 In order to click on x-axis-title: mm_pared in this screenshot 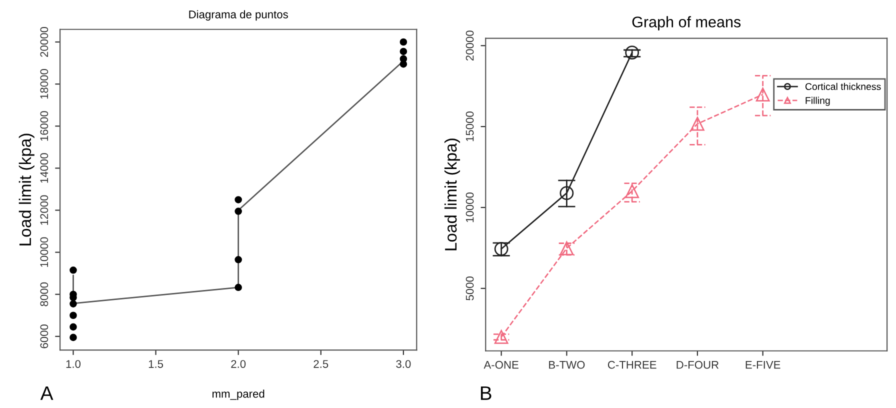, I will do `click(238, 395)`.